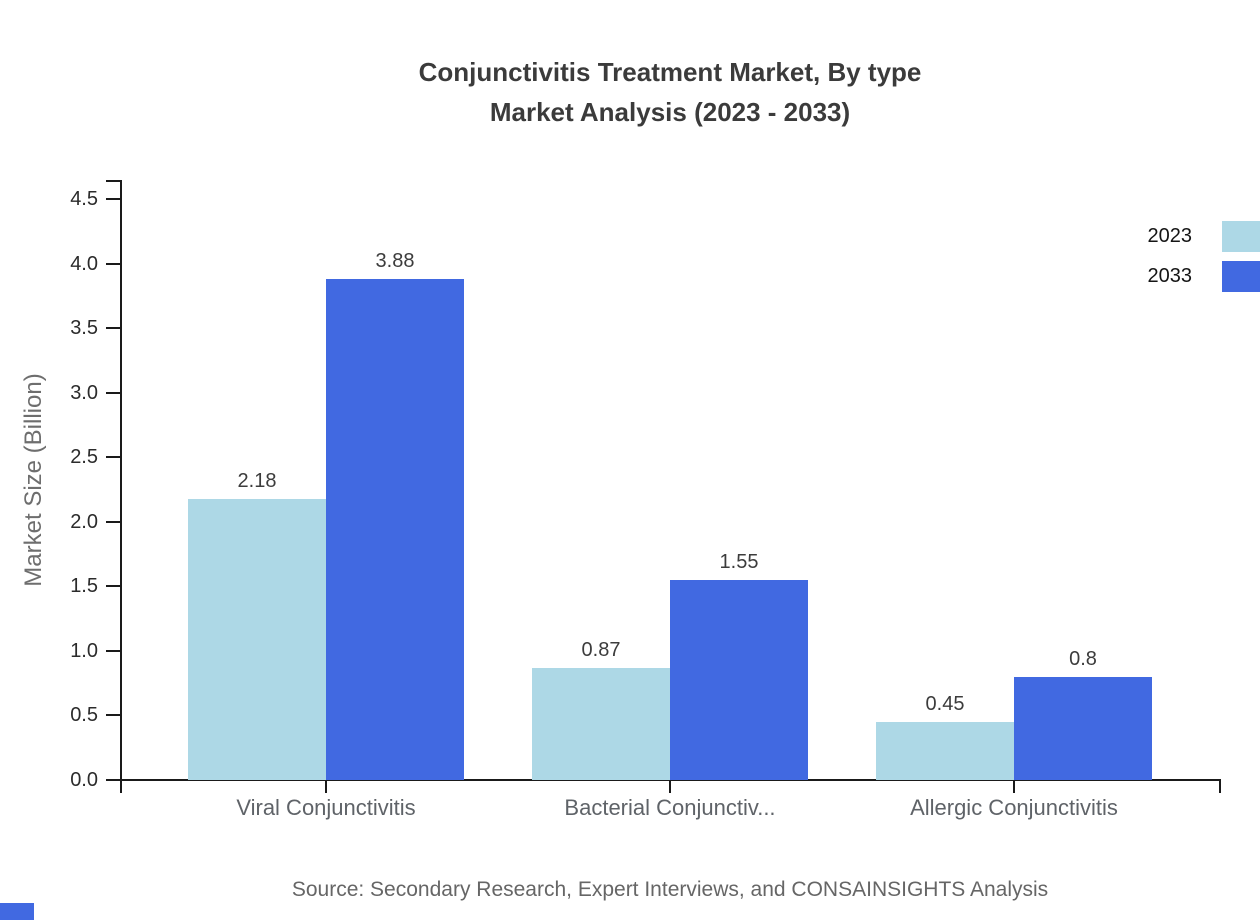 The width and height of the screenshot is (1260, 920). I want to click on legend: 2023 2033, so click(1204, 261).